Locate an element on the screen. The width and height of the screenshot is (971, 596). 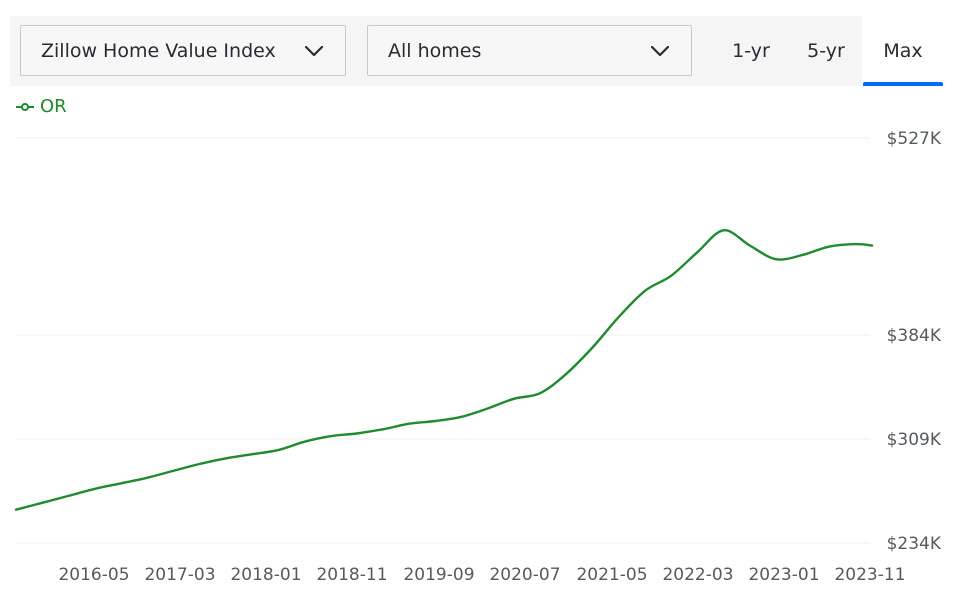
home-type-dropdown-label: All homes is located at coordinates (435, 50).